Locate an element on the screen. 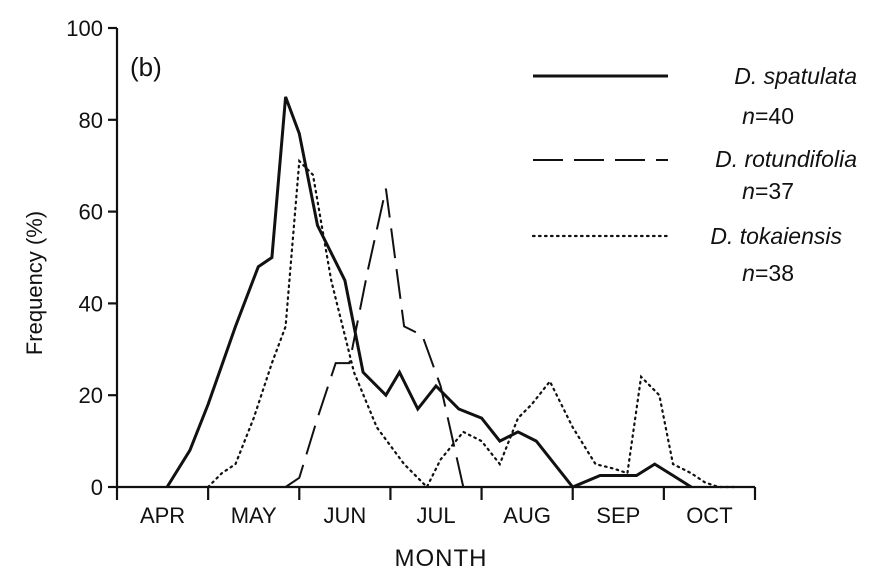 The width and height of the screenshot is (882, 583). y-tick-label: 80 is located at coordinates (91, 120).